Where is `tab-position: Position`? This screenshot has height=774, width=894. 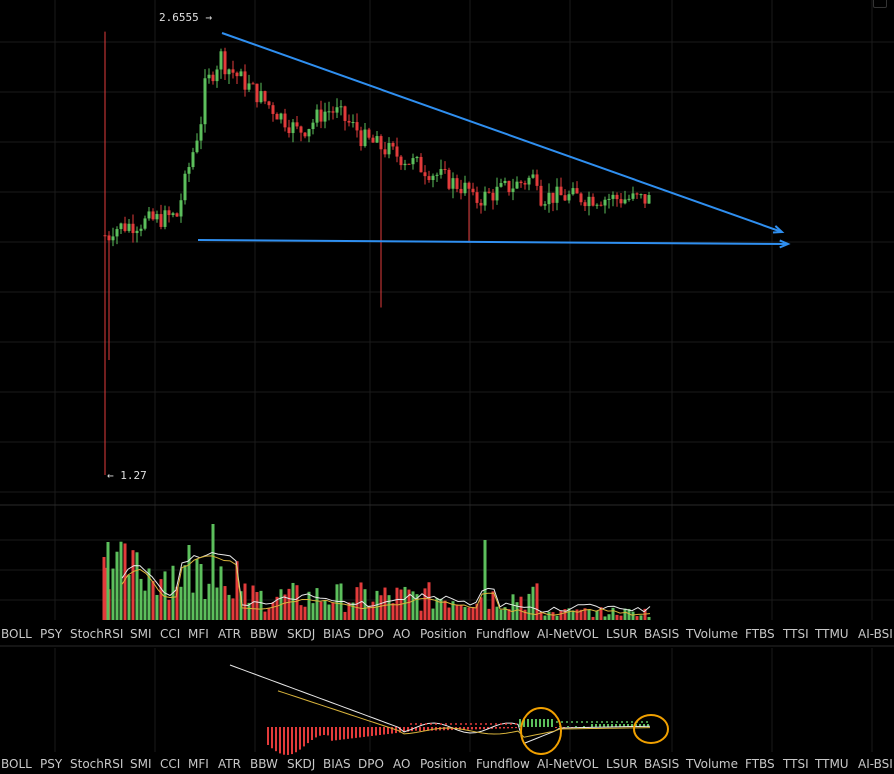
tab-position: Position is located at coordinates (443, 634).